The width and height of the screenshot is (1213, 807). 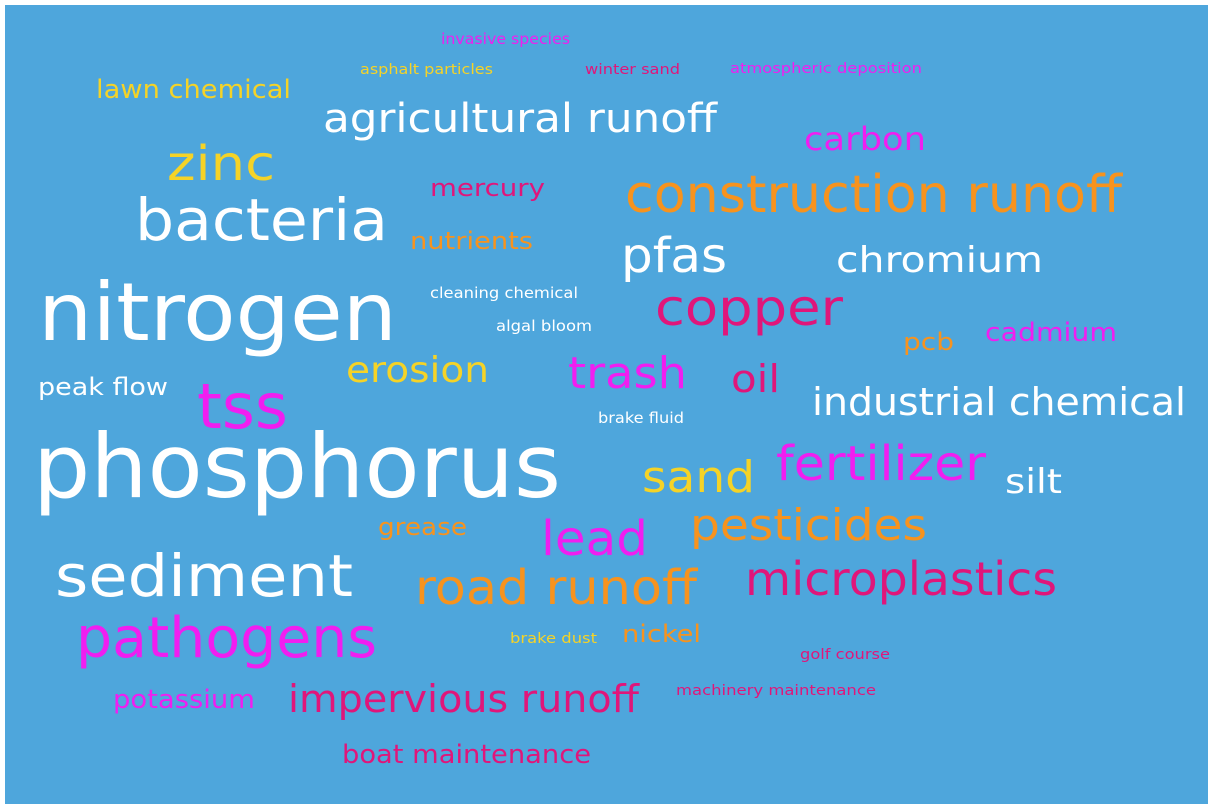 What do you see at coordinates (556, 588) in the screenshot?
I see `word: road runoff` at bounding box center [556, 588].